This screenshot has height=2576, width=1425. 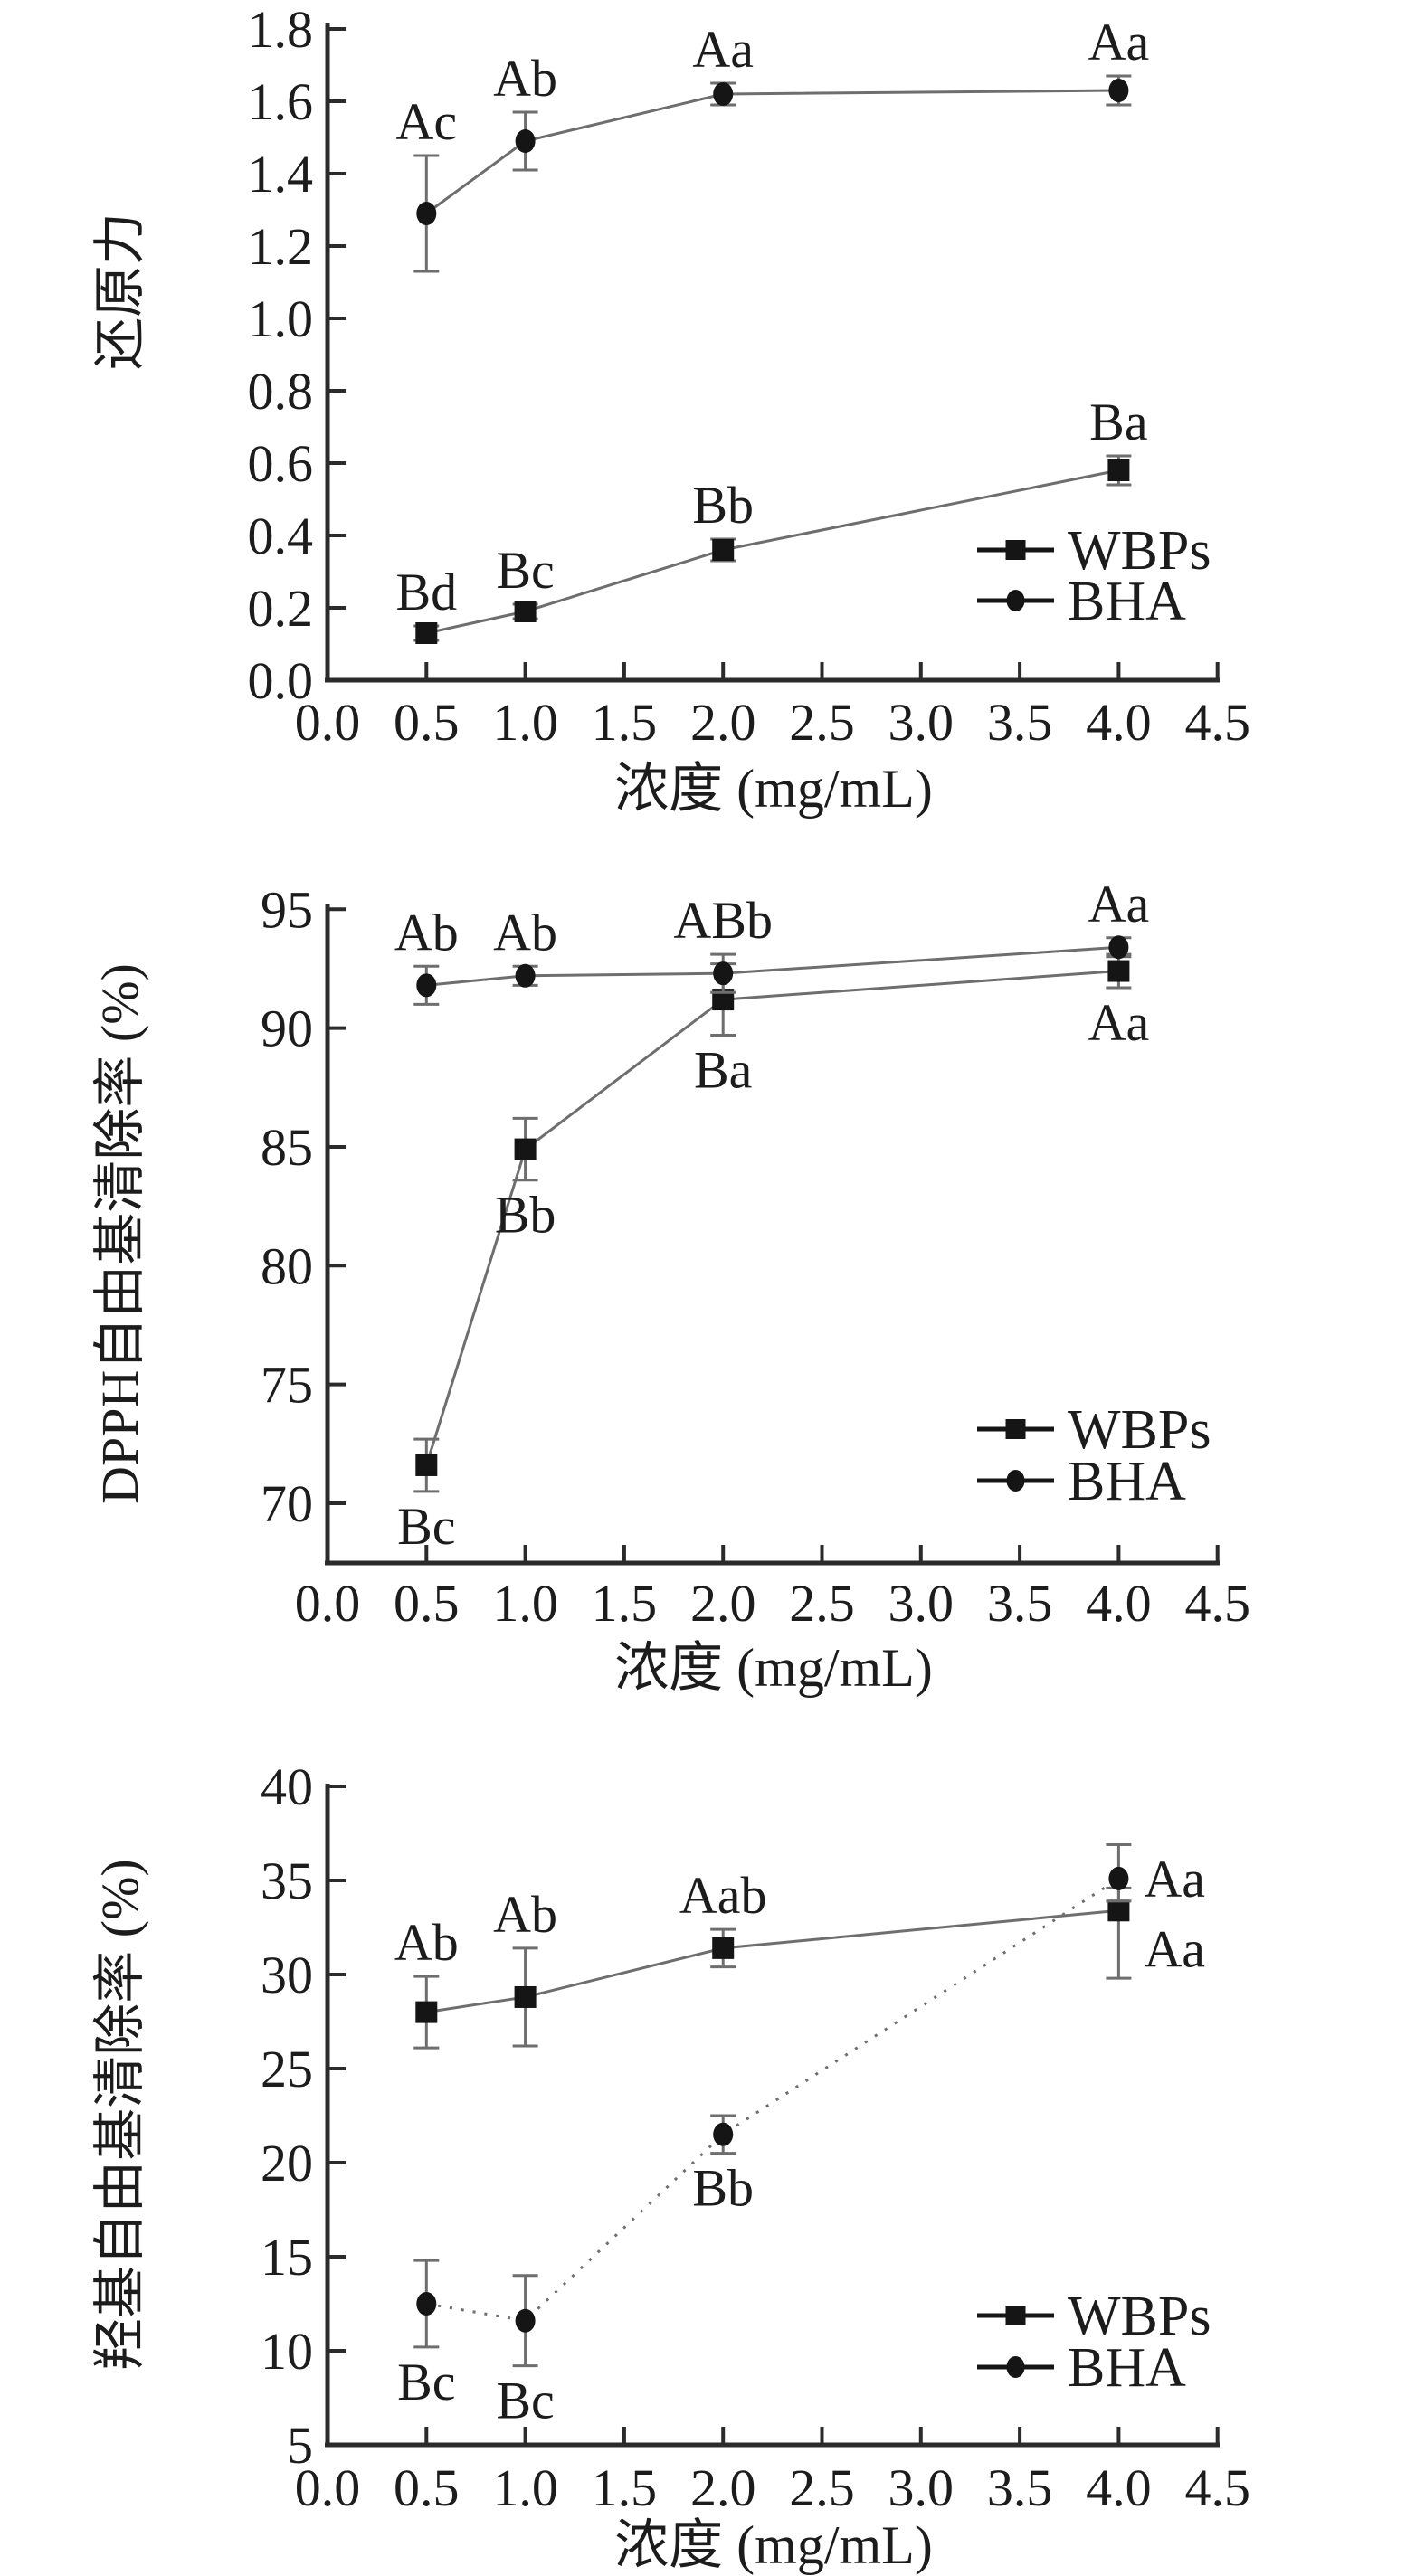 I want to click on y-tick-label: 0.0, so click(x=281, y=680).